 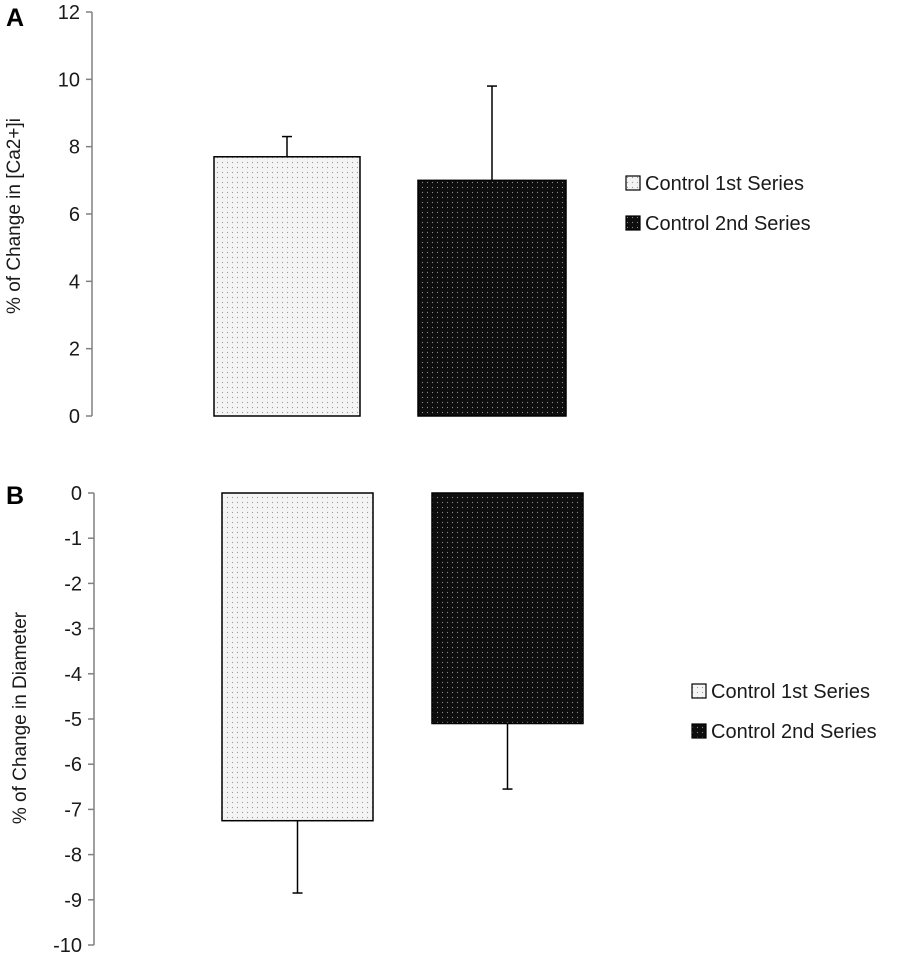 I want to click on y-tick-label-b: 0, so click(x=76, y=494).